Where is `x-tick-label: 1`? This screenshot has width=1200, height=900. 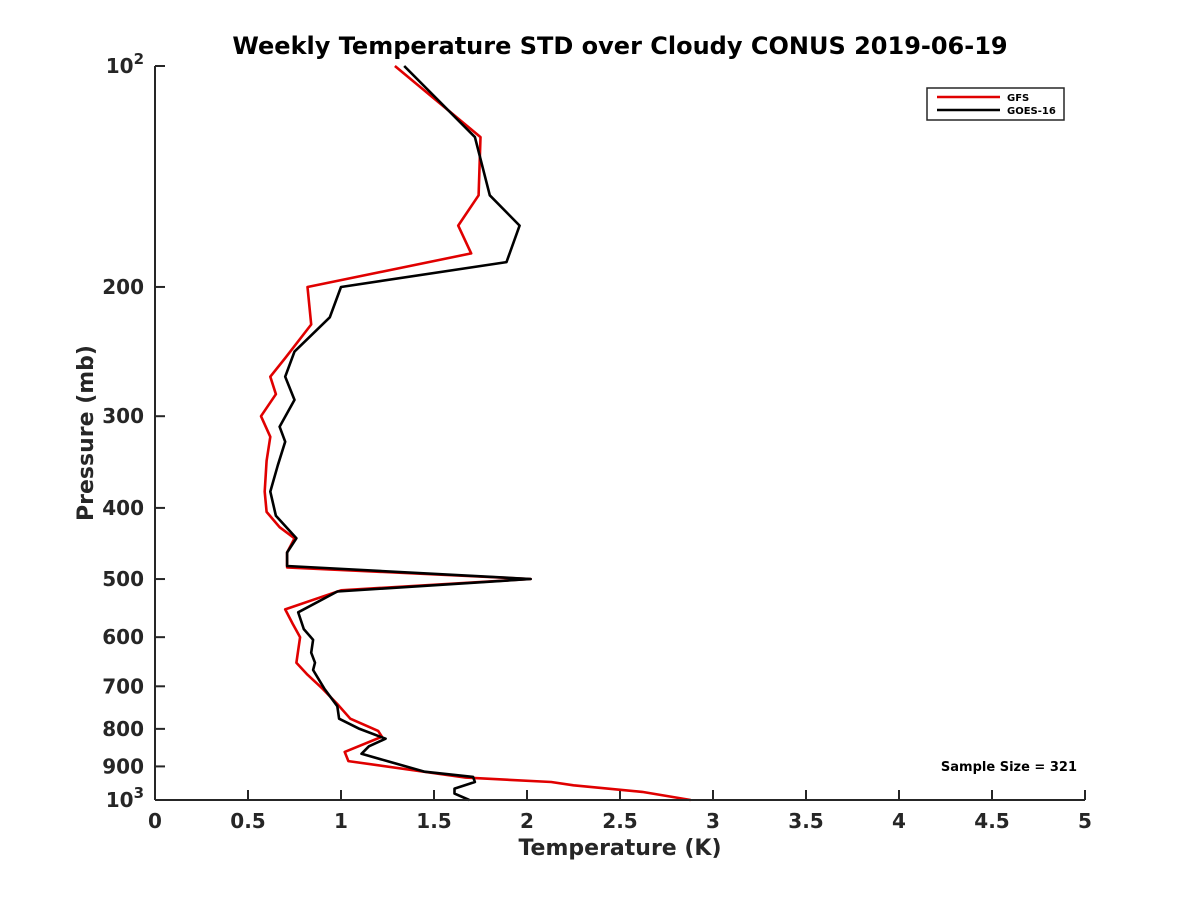 x-tick-label: 1 is located at coordinates (341, 821).